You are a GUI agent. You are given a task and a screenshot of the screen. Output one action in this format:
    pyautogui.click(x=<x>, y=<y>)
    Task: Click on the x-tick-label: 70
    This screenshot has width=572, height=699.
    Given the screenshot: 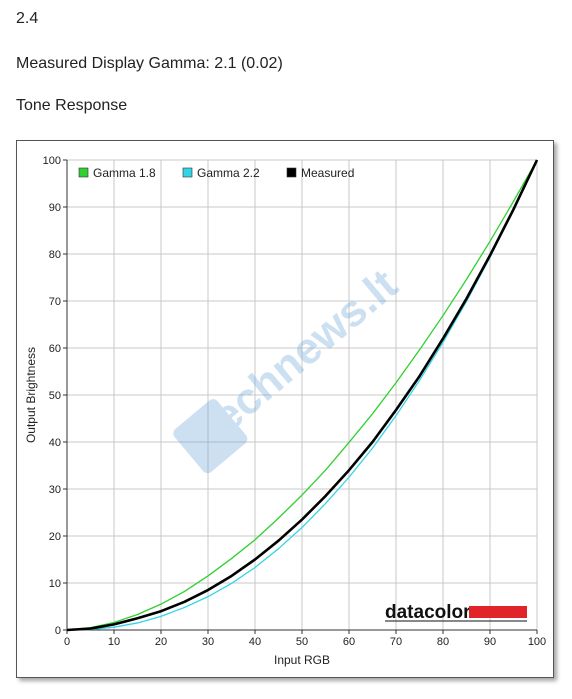 What is the action you would take?
    pyautogui.click(x=396, y=642)
    